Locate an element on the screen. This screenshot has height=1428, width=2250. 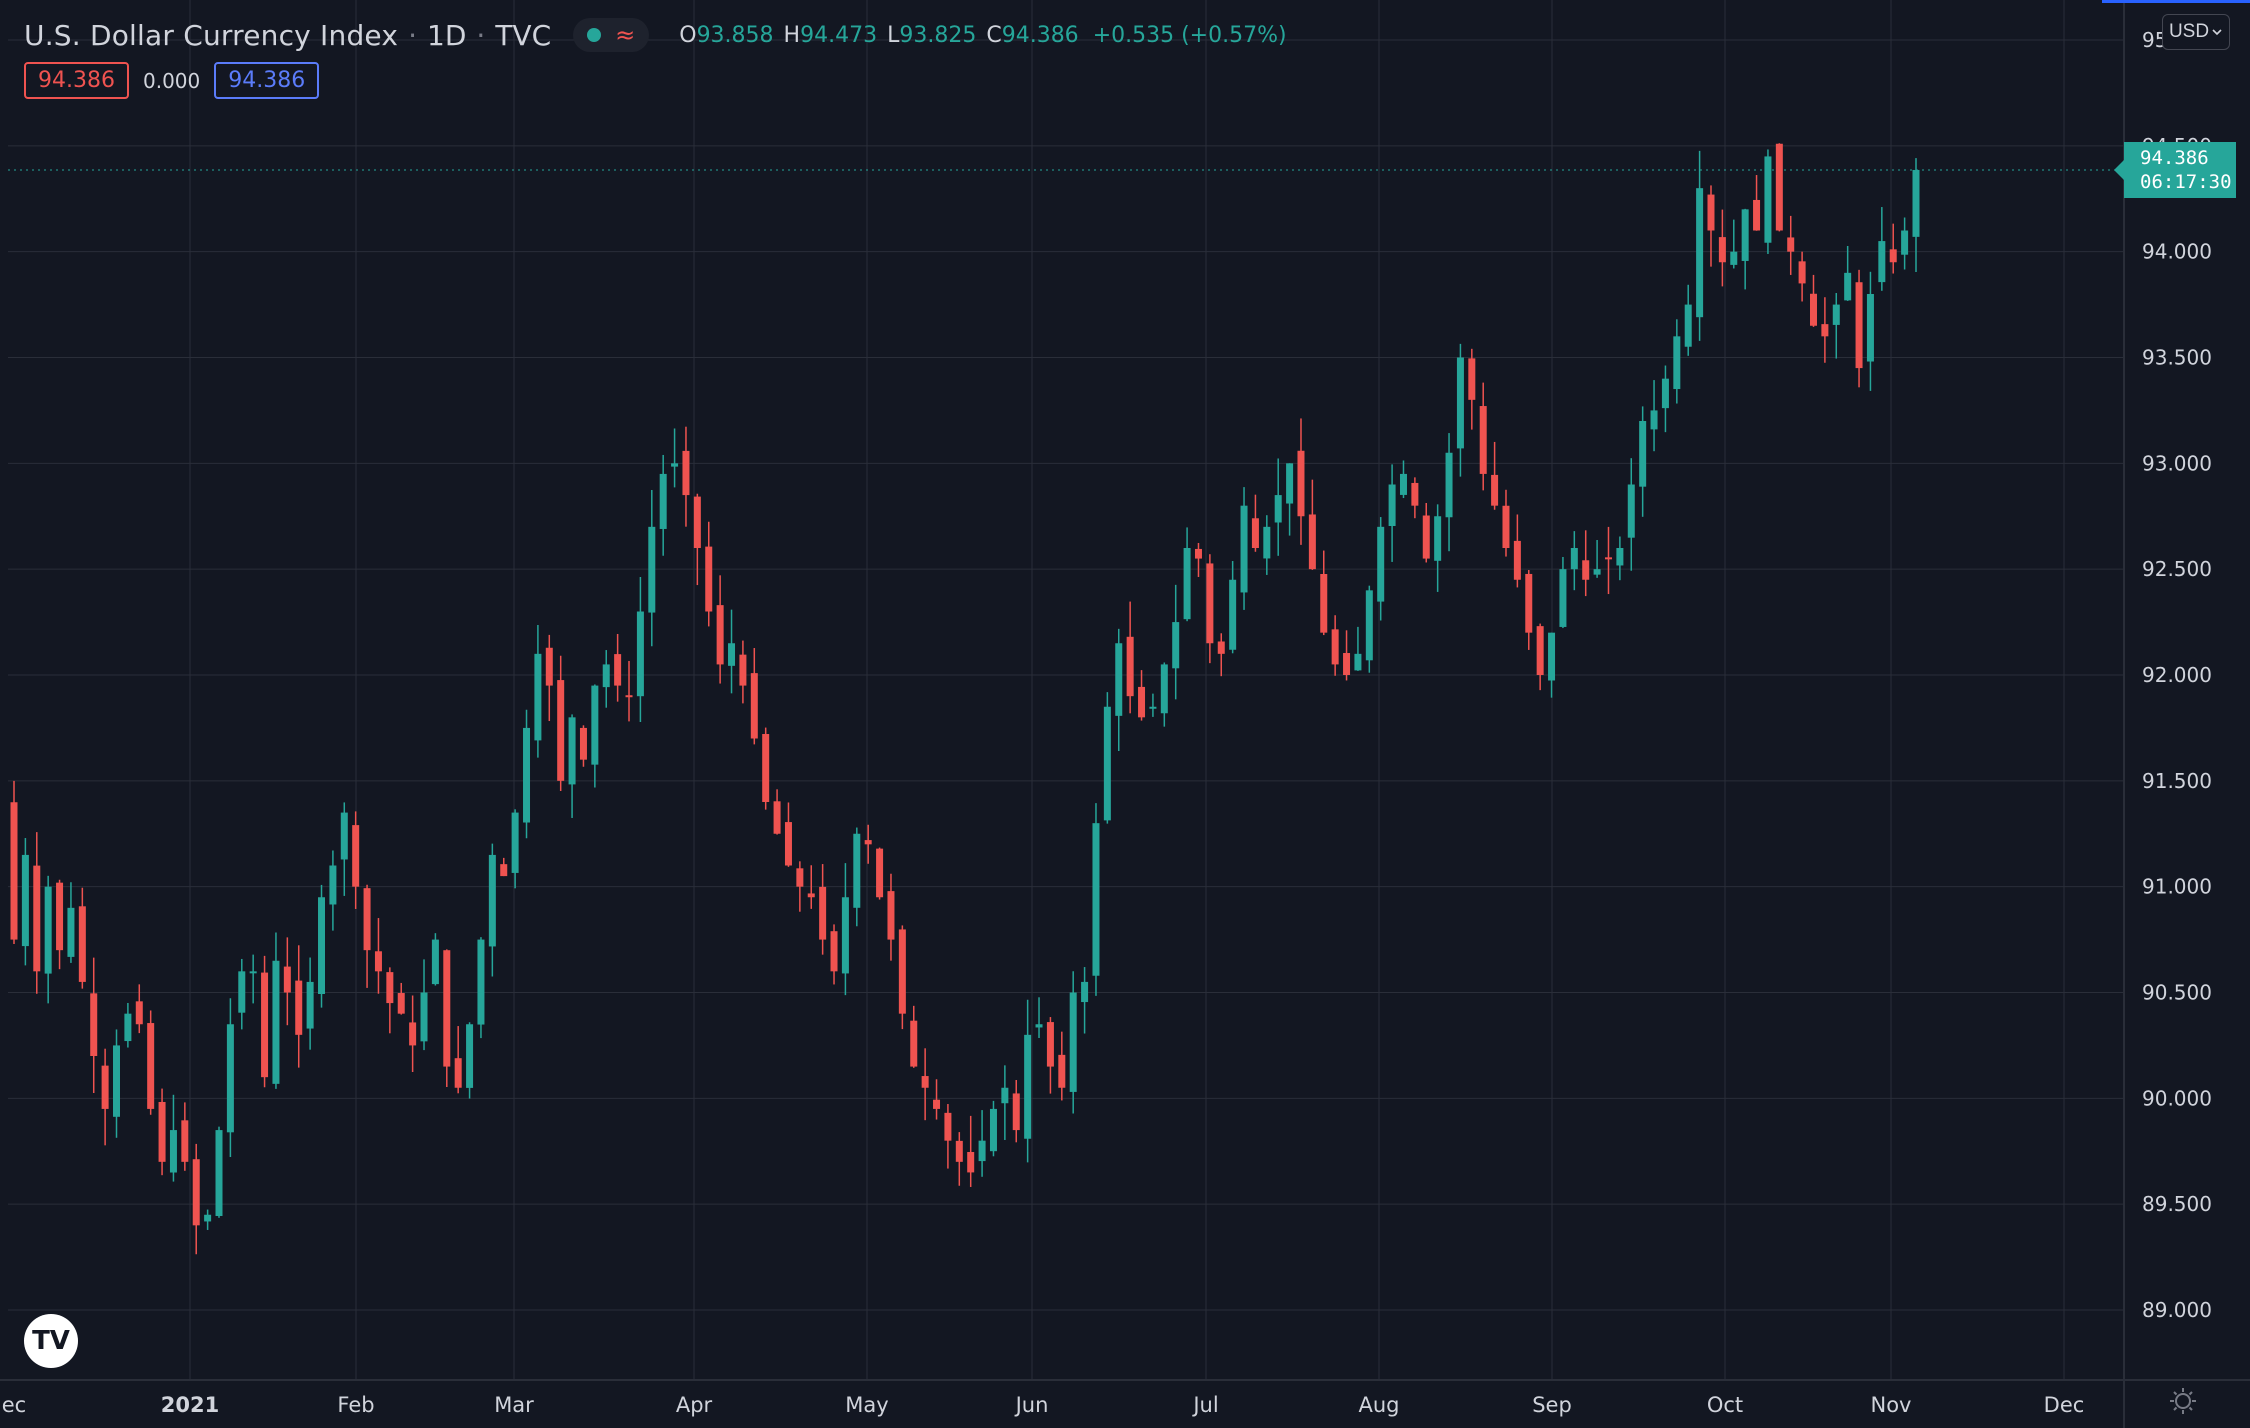
market-status: ≈ is located at coordinates (611, 35).